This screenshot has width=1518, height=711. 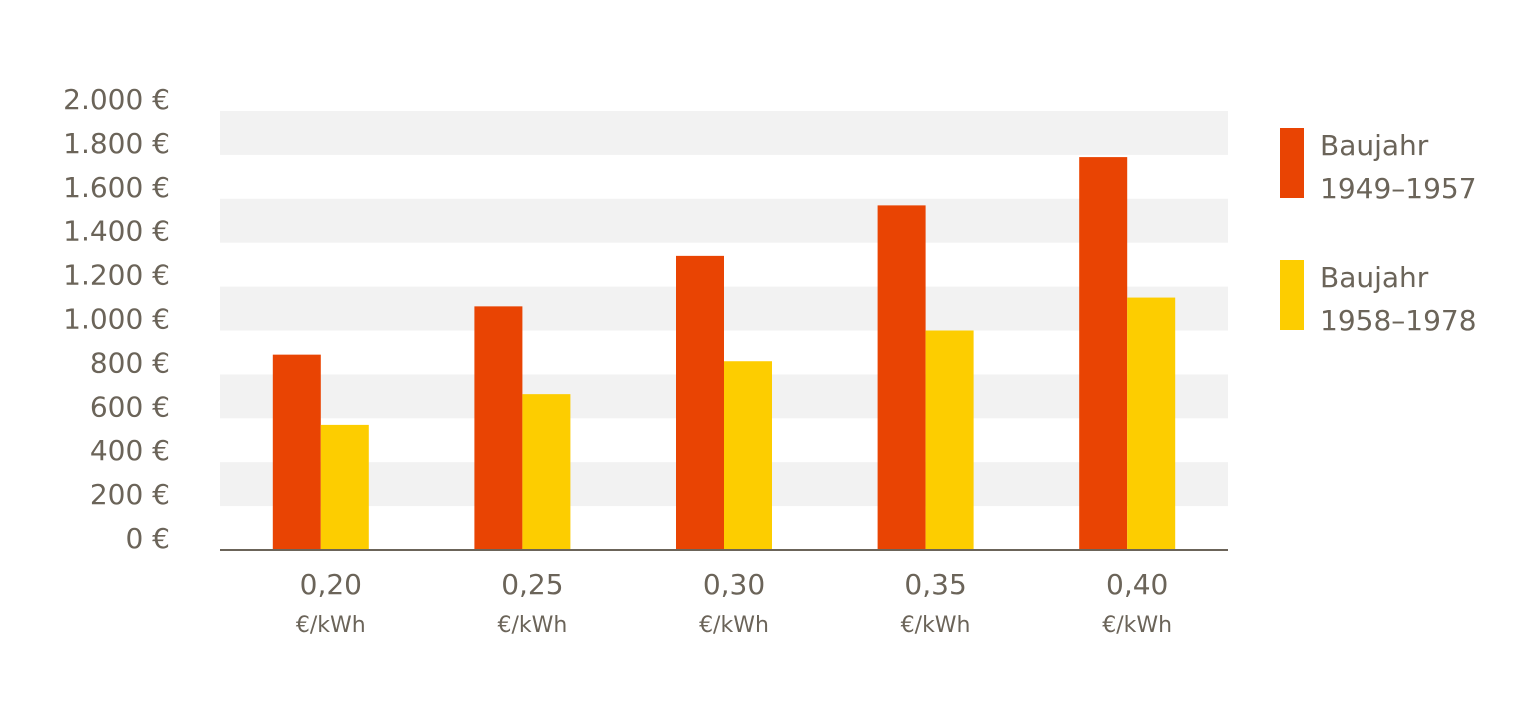 What do you see at coordinates (1398, 299) in the screenshot?
I see `legend-label: Baujahr 1958–1978` at bounding box center [1398, 299].